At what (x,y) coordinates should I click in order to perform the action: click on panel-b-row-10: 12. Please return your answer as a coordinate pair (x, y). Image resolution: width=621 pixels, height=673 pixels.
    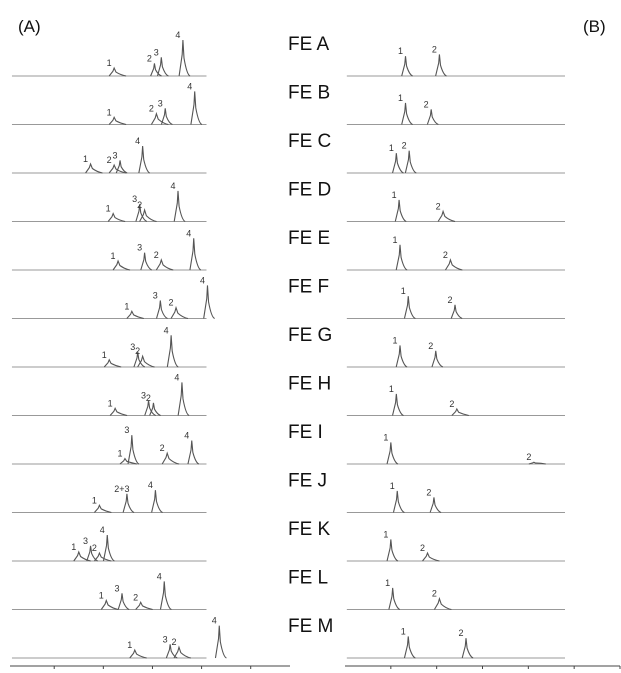
    Looking at the image, I should click on (455, 497).